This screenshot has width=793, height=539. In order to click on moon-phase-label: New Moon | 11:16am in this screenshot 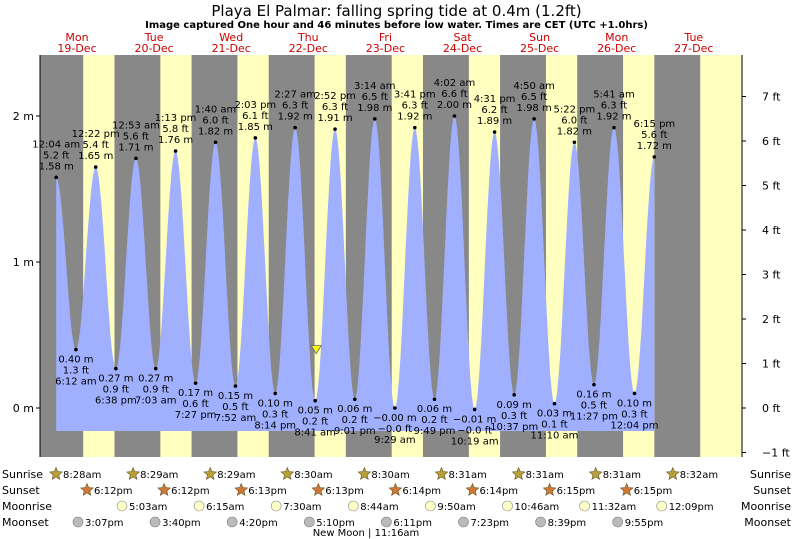, I will do `click(366, 533)`.